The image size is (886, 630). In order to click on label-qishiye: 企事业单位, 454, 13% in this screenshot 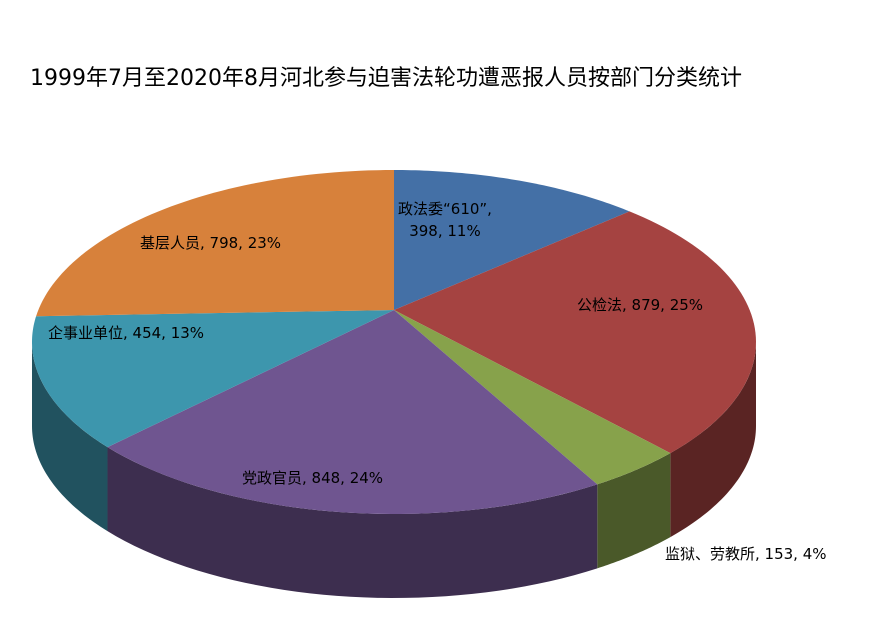, I will do `click(126, 333)`.